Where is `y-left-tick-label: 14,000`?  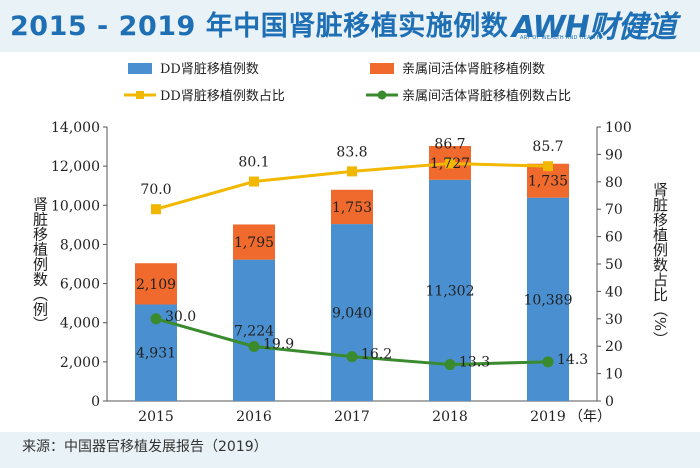 y-left-tick-label: 14,000 is located at coordinates (75, 128).